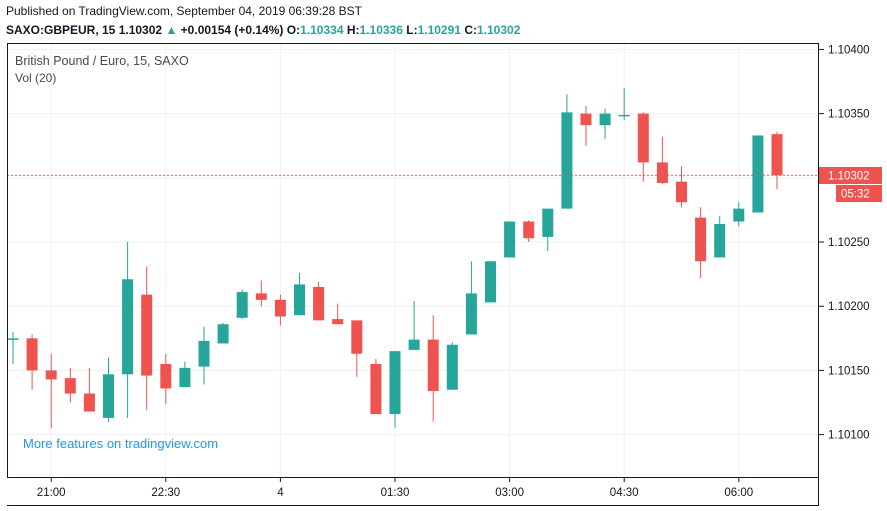 The width and height of the screenshot is (887, 511). I want to click on open-label: O:, so click(293, 30).